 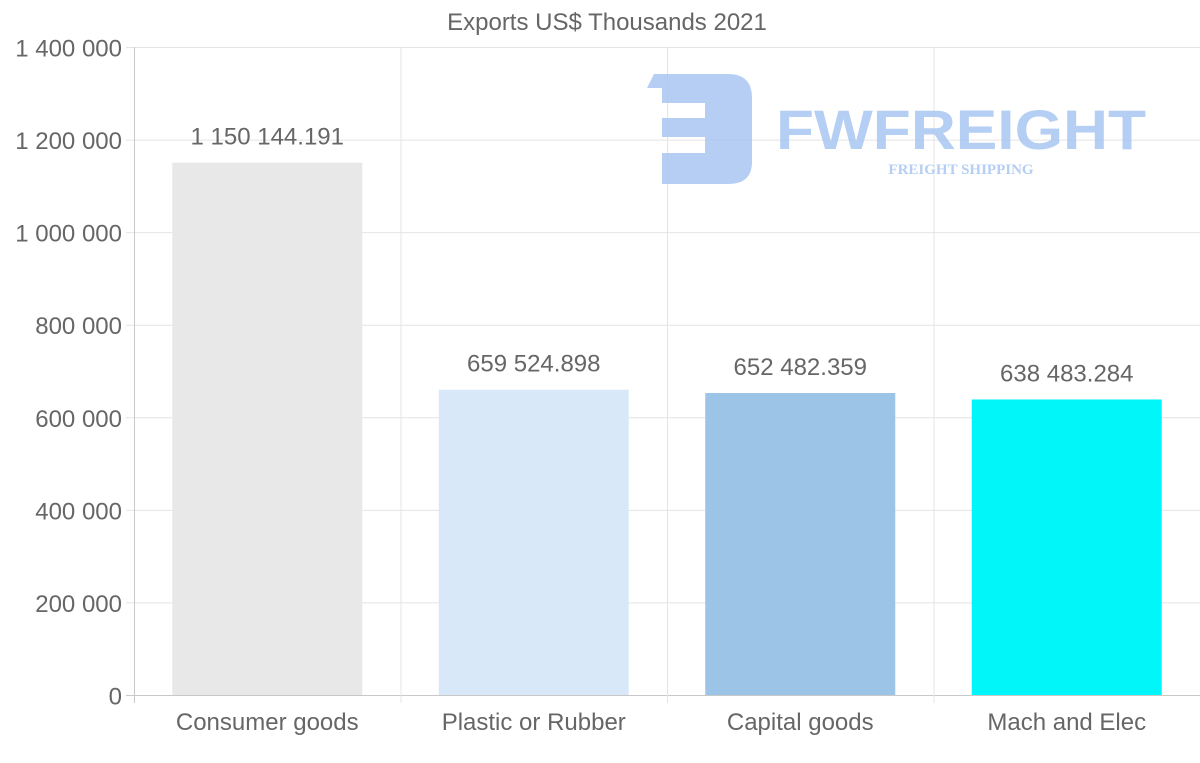 What do you see at coordinates (68, 234) in the screenshot?
I see `y-tick-label: 1 000 000` at bounding box center [68, 234].